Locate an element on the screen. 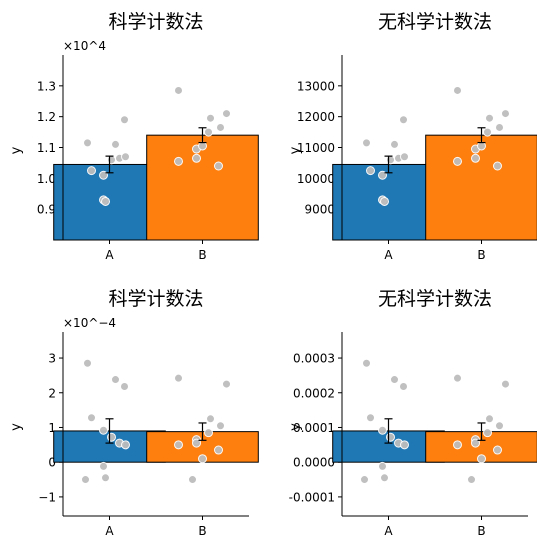 The height and width of the screenshot is (552, 537). y-tick-label: 3 is located at coordinates (52, 359).